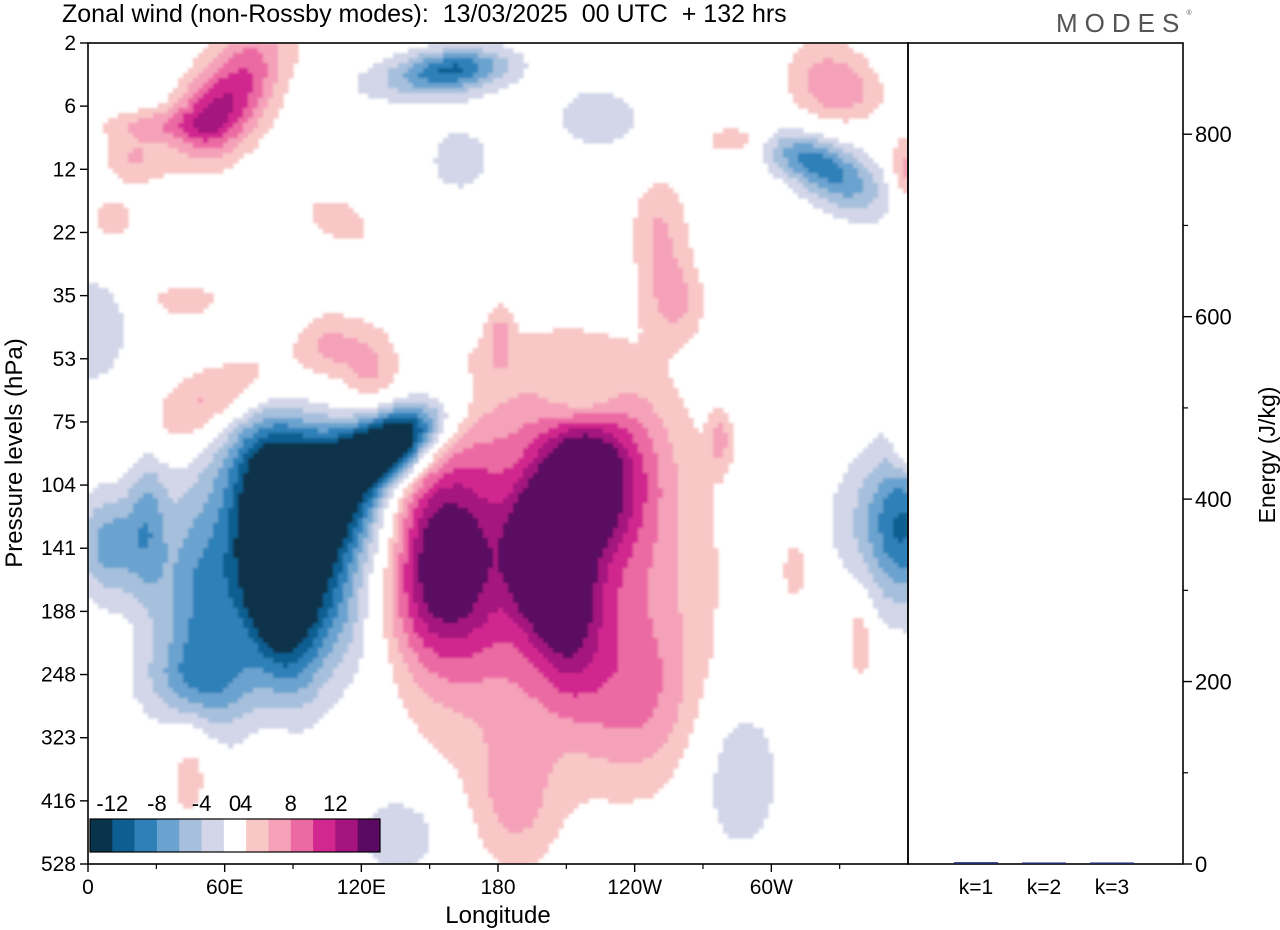  I want to click on modes-logo: MODES®, so click(1124, 23).